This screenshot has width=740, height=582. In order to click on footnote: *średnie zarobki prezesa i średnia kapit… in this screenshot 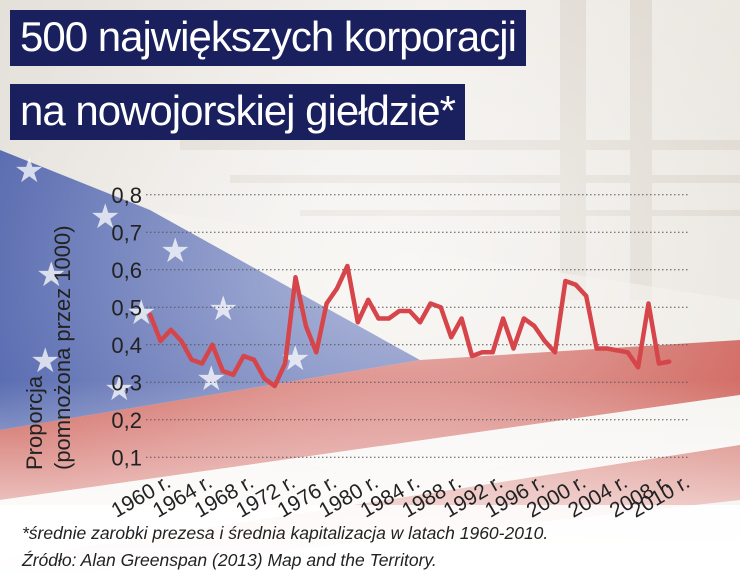, I will do `click(285, 533)`.